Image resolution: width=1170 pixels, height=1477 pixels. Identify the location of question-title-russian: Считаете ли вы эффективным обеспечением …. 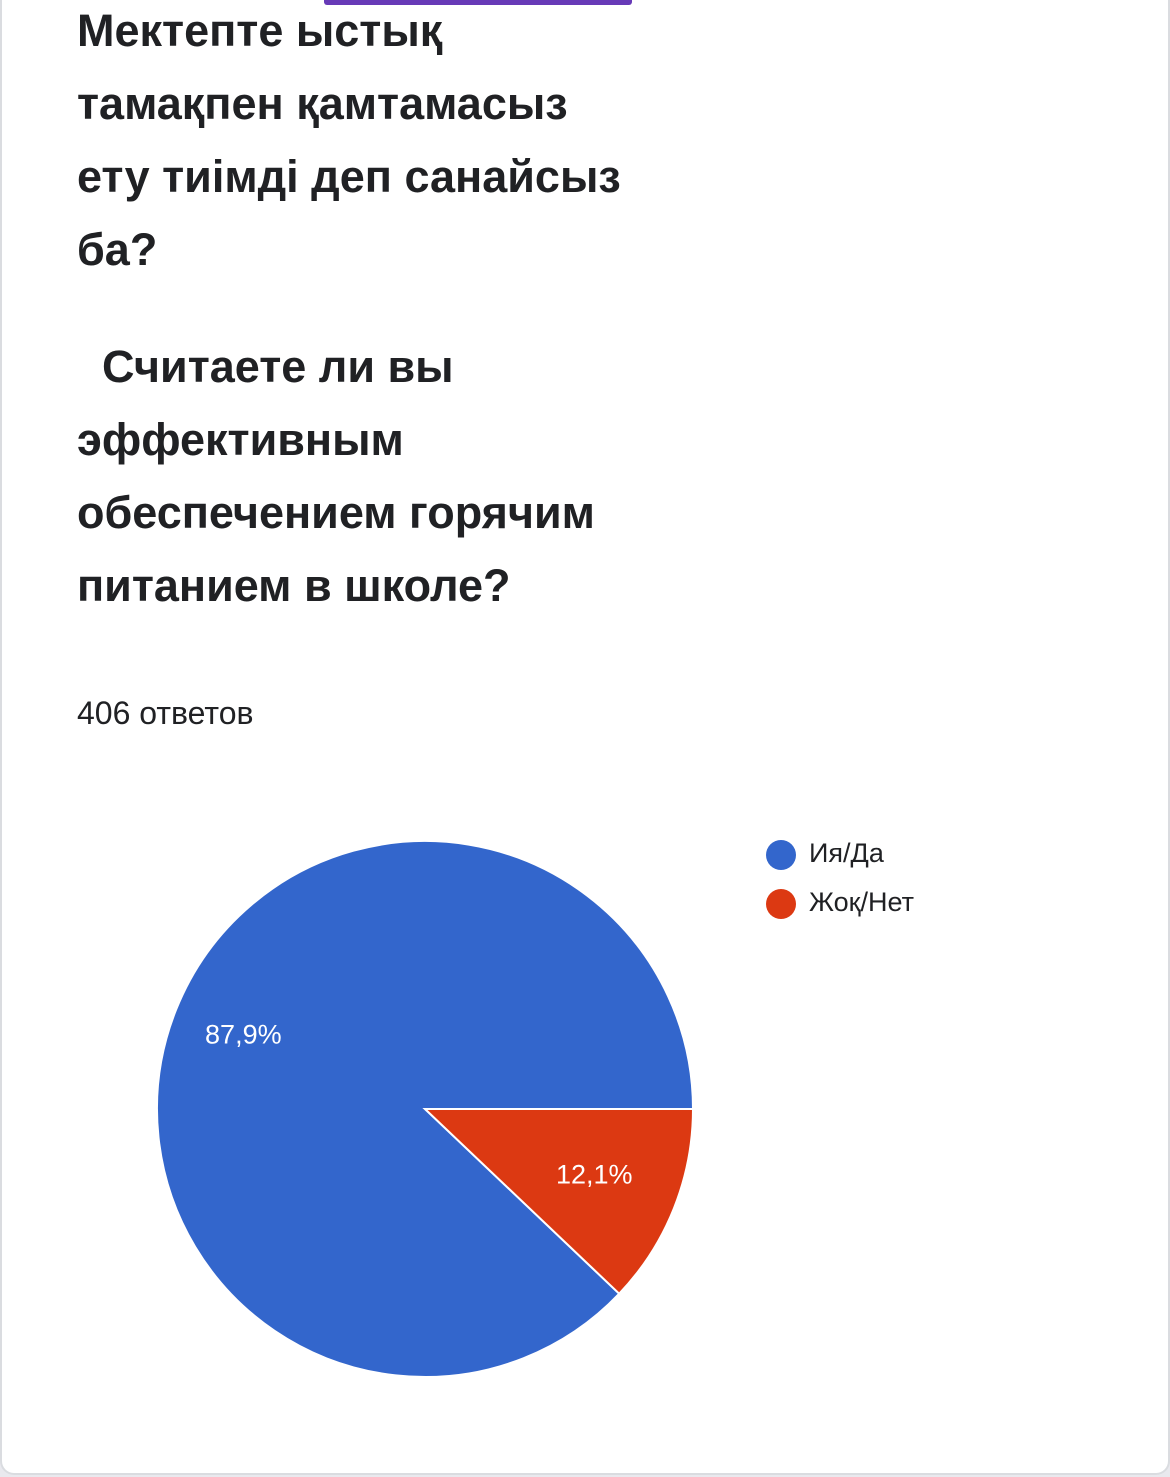
(387, 476).